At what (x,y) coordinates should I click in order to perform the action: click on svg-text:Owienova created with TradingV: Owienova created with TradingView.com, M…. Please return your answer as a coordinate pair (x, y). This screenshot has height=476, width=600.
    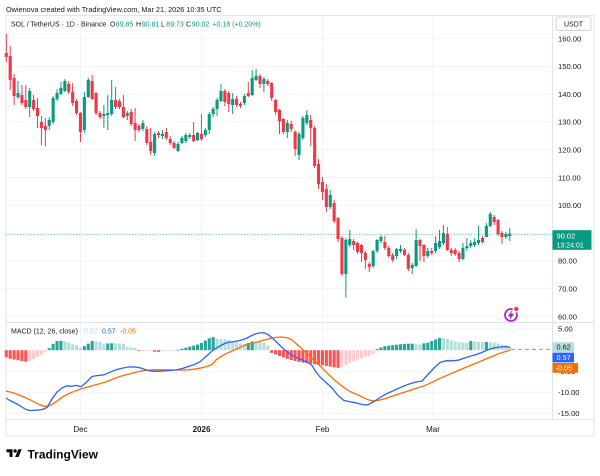
    Looking at the image, I should click on (114, 9).